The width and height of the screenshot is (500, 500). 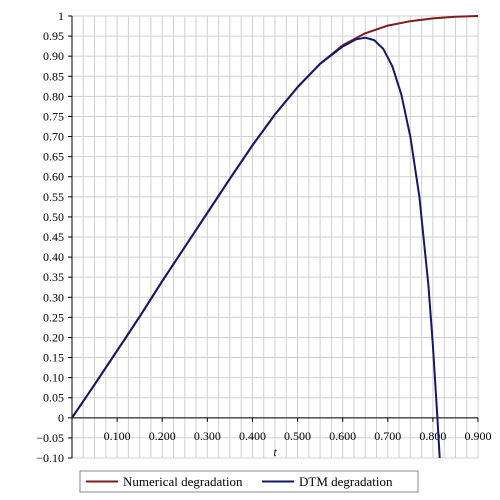 What do you see at coordinates (53, 36) in the screenshot?
I see `y-tick-label: 0.95` at bounding box center [53, 36].